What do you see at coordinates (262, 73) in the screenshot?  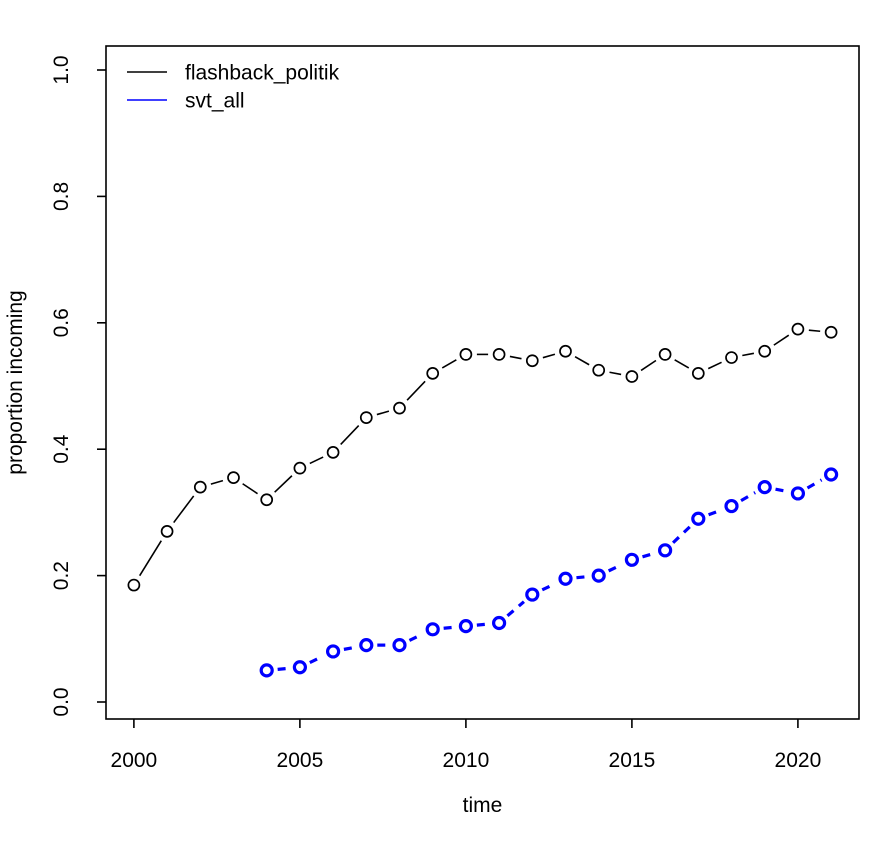 I see `legend-label: flashback_politik` at bounding box center [262, 73].